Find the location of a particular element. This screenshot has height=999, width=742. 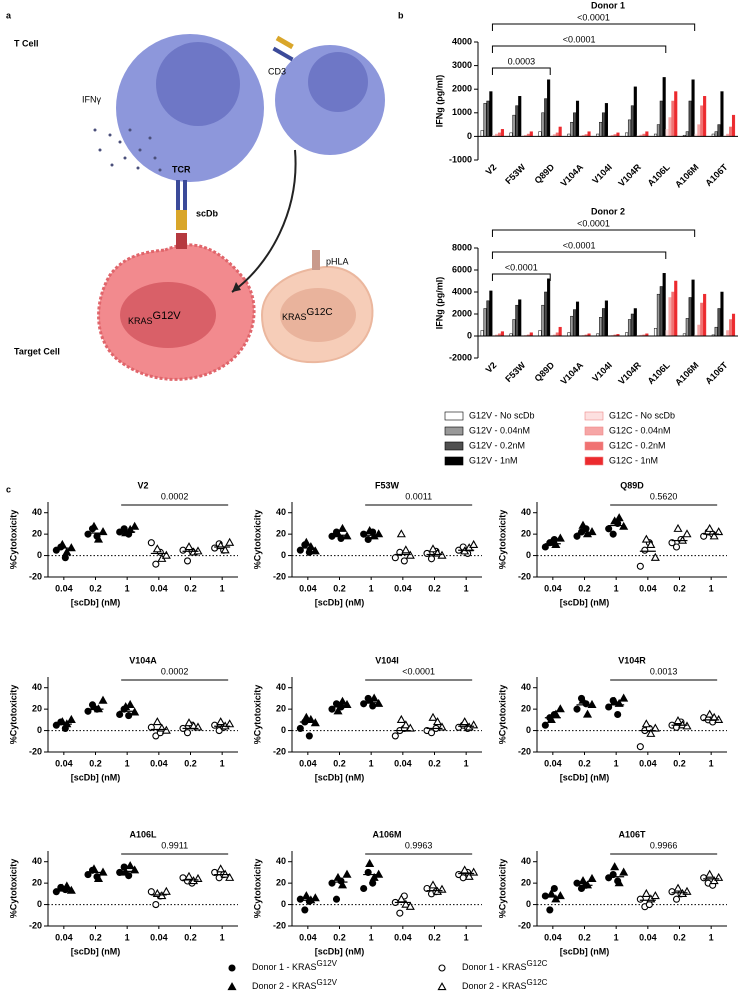

y-tick-label: 20 is located at coordinates (526, 534).